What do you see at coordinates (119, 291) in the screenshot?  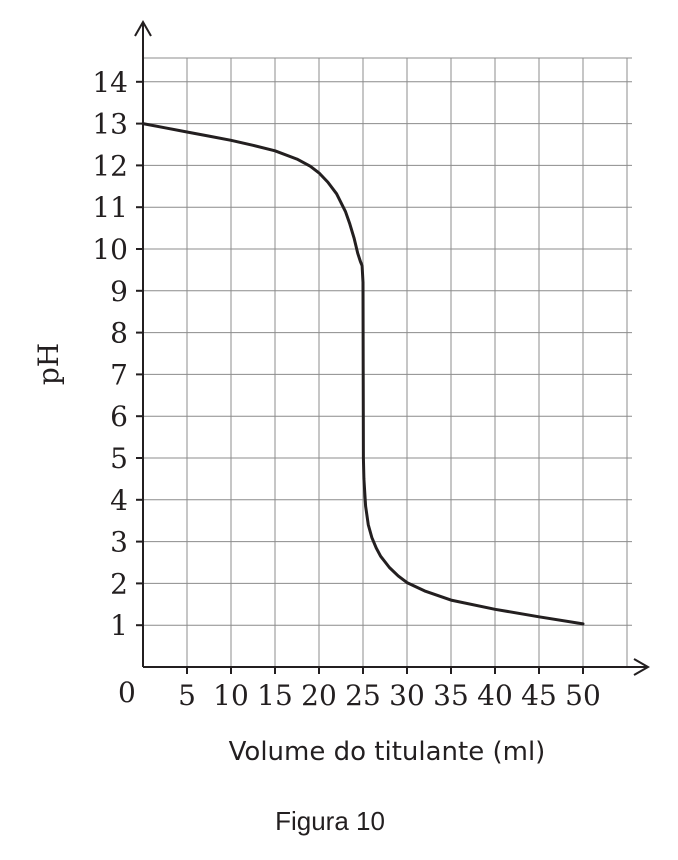 I see `y-tick-label: 9` at bounding box center [119, 291].